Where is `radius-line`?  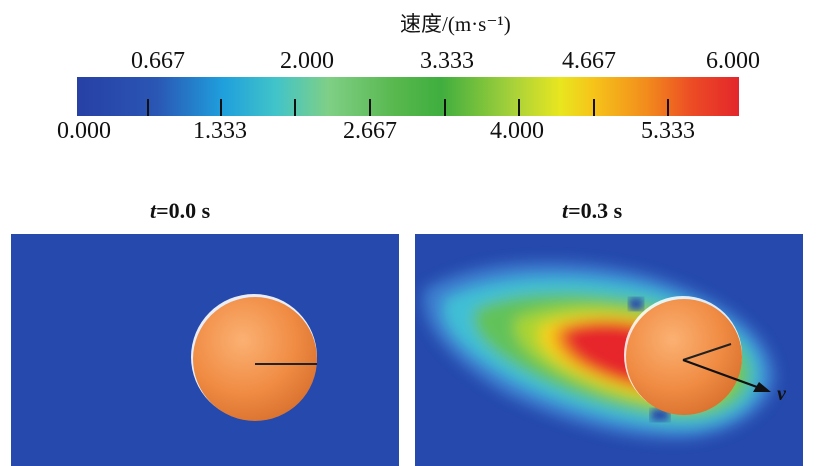
radius-line is located at coordinates (707, 352).